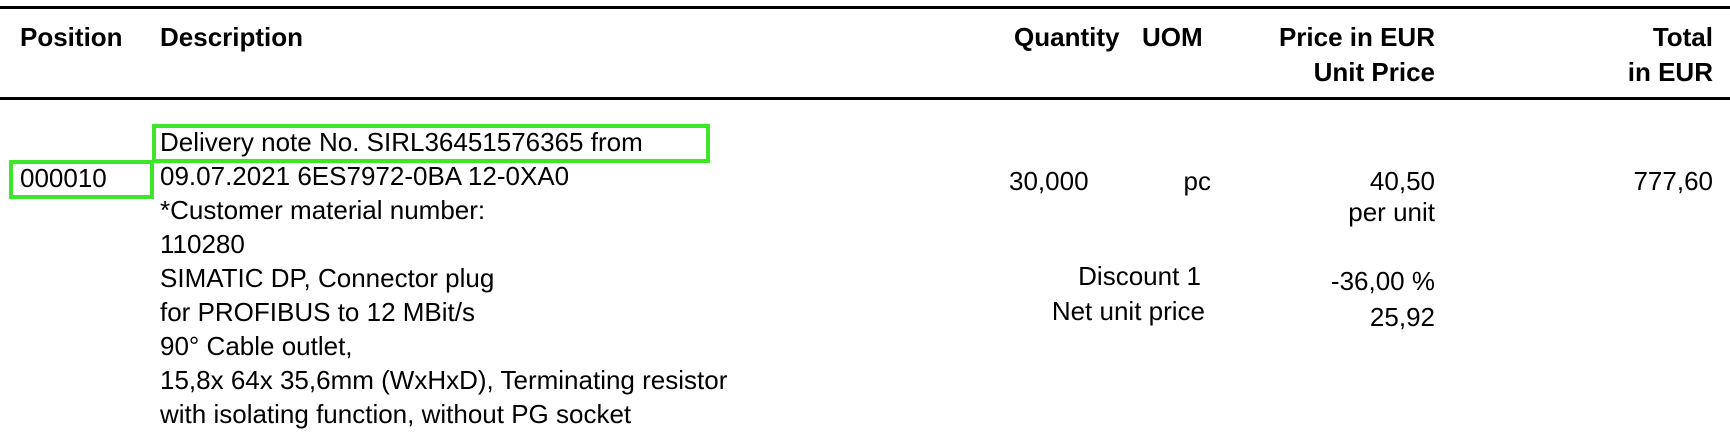  What do you see at coordinates (1670, 72) in the screenshot?
I see `column-header-total-line2: in EUR` at bounding box center [1670, 72].